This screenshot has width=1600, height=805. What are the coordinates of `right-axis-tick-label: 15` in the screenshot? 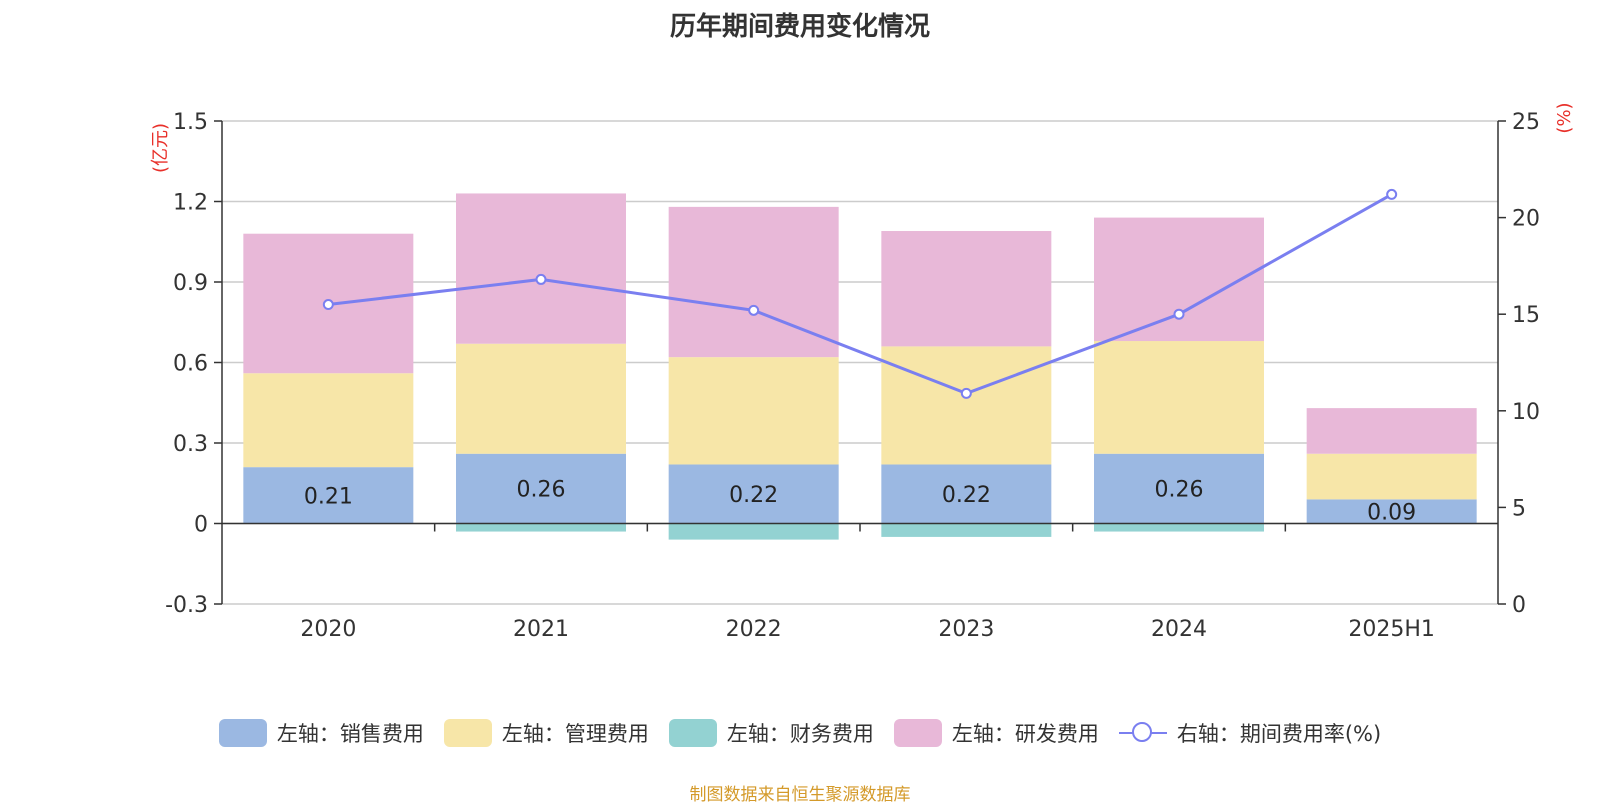 It's located at (1526, 315).